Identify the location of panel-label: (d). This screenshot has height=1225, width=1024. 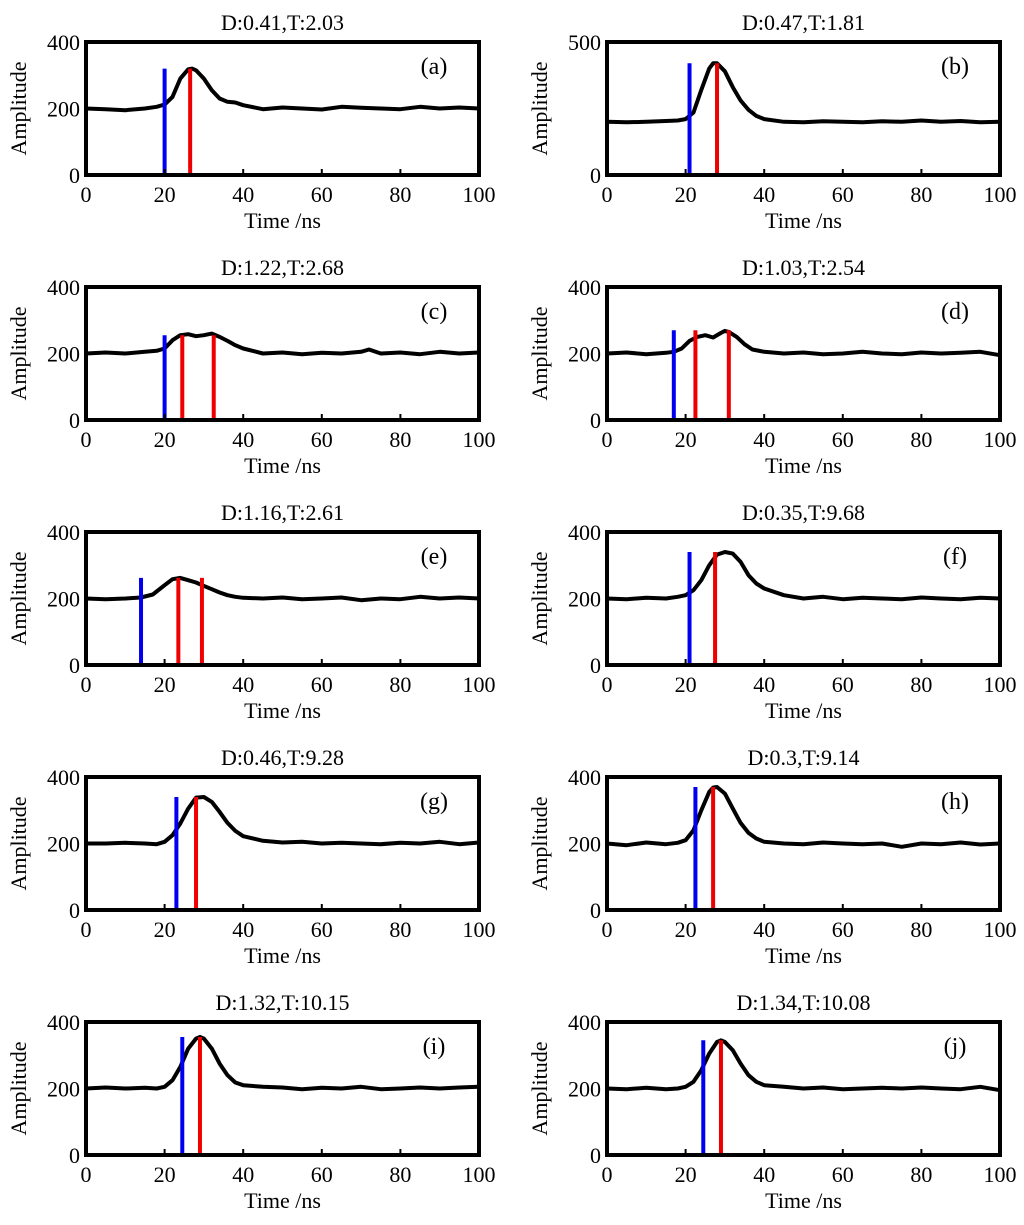
(955, 312).